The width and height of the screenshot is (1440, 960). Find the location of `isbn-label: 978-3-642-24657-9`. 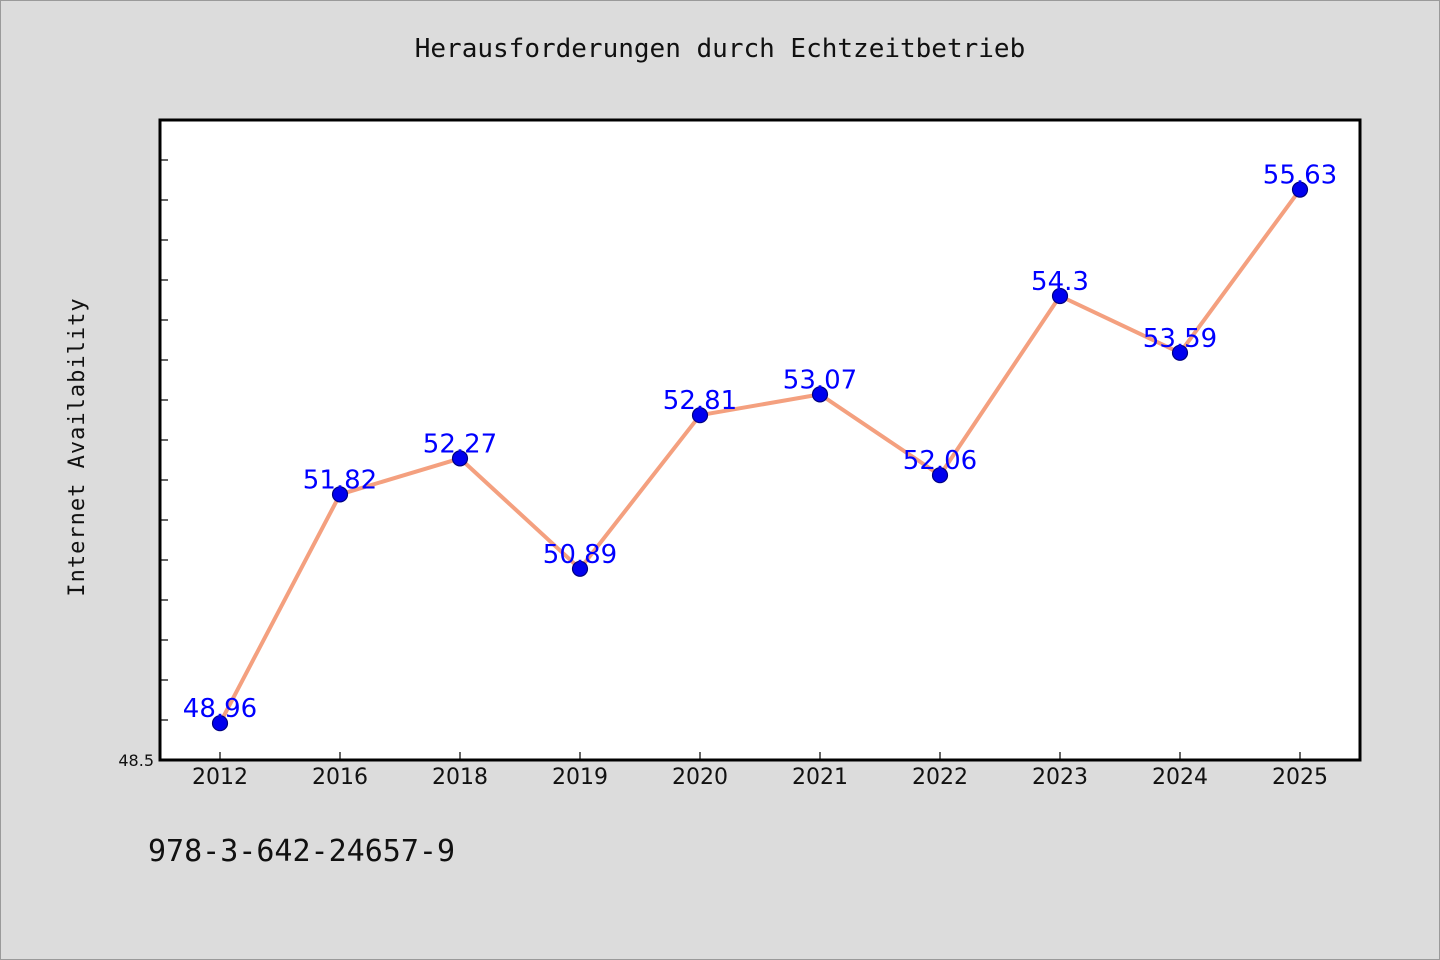

isbn-label: 978-3-642-24657-9 is located at coordinates (302, 851).